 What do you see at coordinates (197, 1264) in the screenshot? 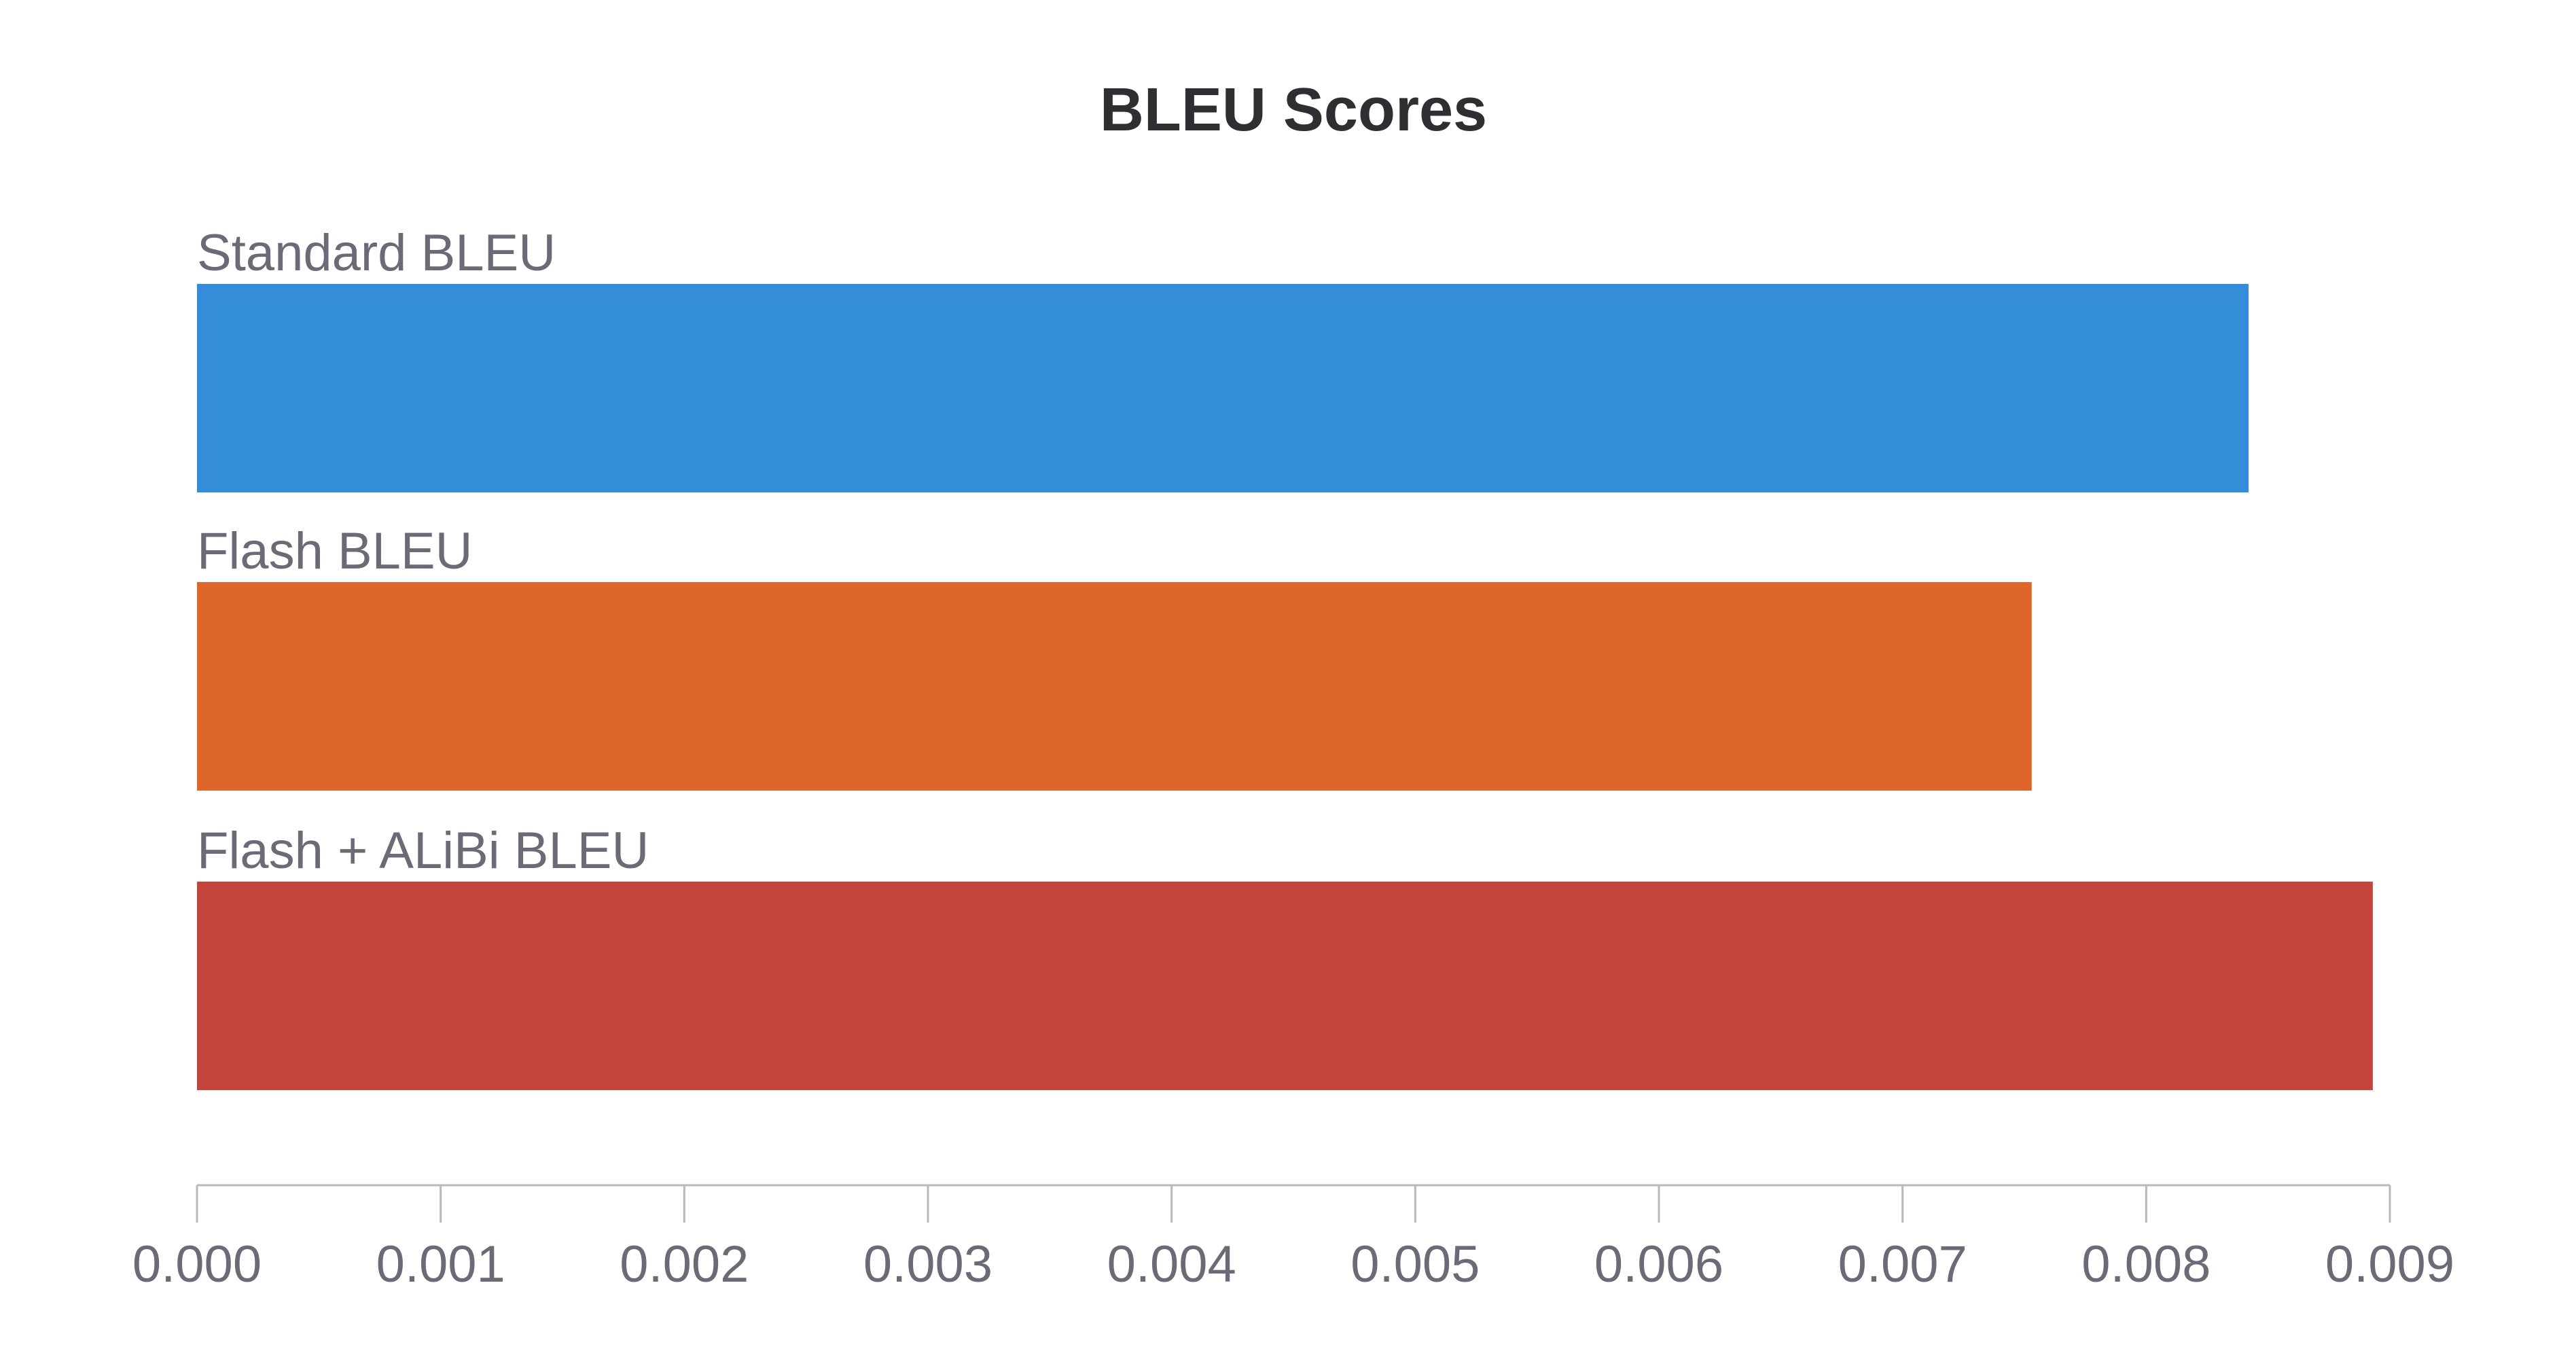
I see `x-tick-label: 0.000` at bounding box center [197, 1264].